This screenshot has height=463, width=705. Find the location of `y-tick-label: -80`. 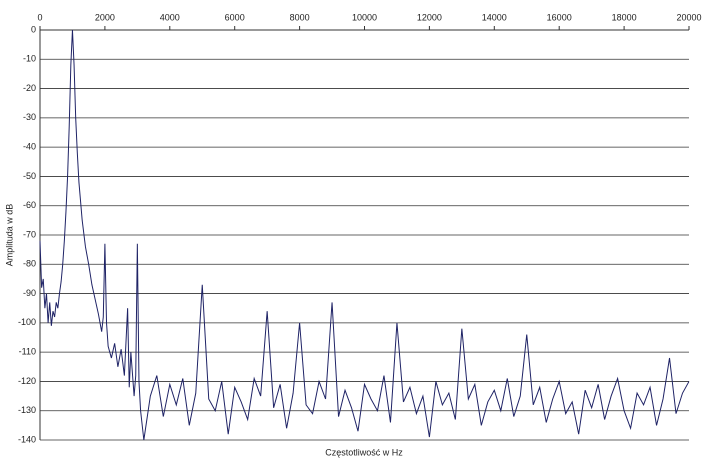

y-tick-label: -80 is located at coordinates (29, 264).